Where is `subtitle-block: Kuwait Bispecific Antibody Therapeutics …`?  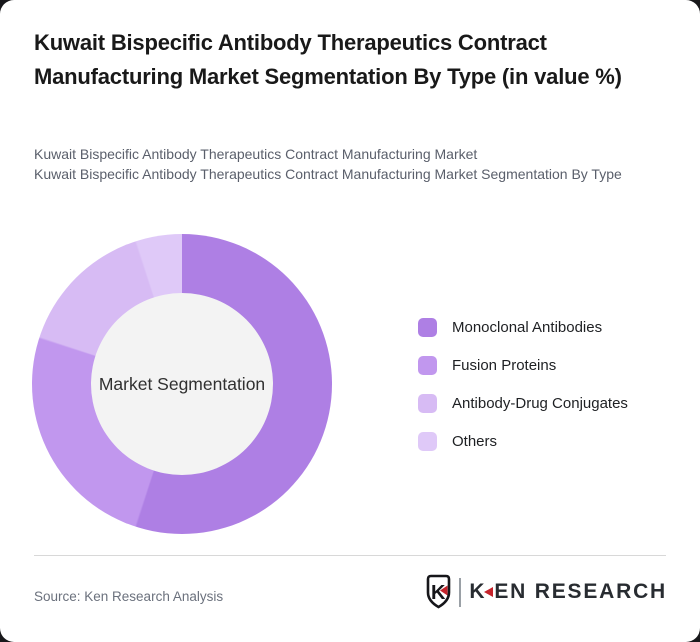 subtitle-block: Kuwait Bispecific Antibody Therapeutics … is located at coordinates (334, 164).